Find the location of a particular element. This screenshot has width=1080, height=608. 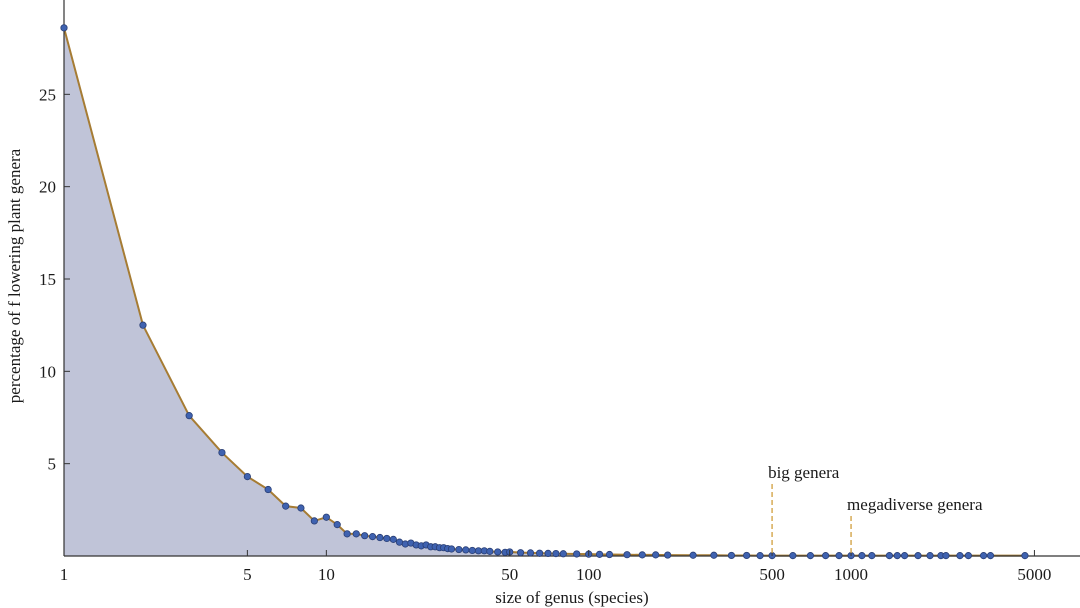

y-tick-label: 5 is located at coordinates (52, 464).